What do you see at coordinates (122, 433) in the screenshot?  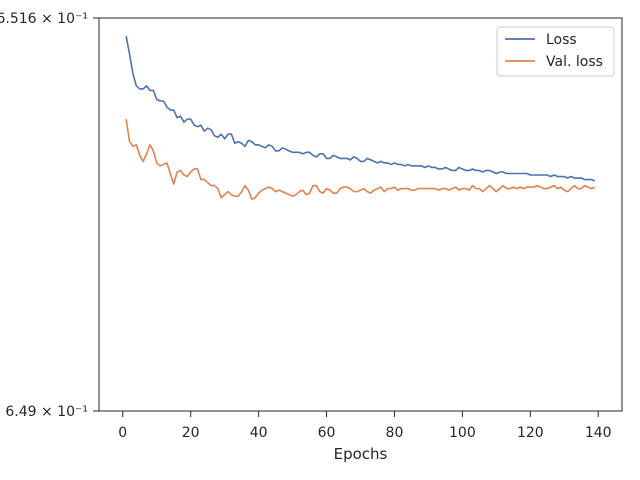 I see `x-tick-label: 0` at bounding box center [122, 433].